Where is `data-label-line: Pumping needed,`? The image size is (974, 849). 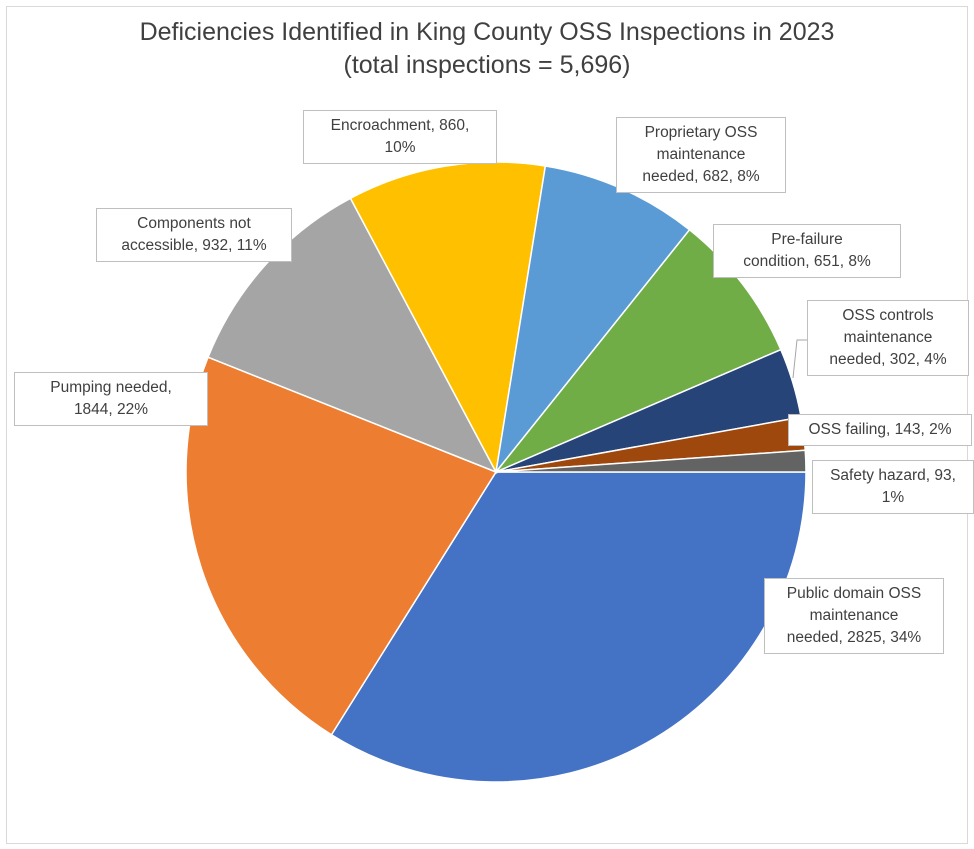 data-label-line: Pumping needed, is located at coordinates (111, 387).